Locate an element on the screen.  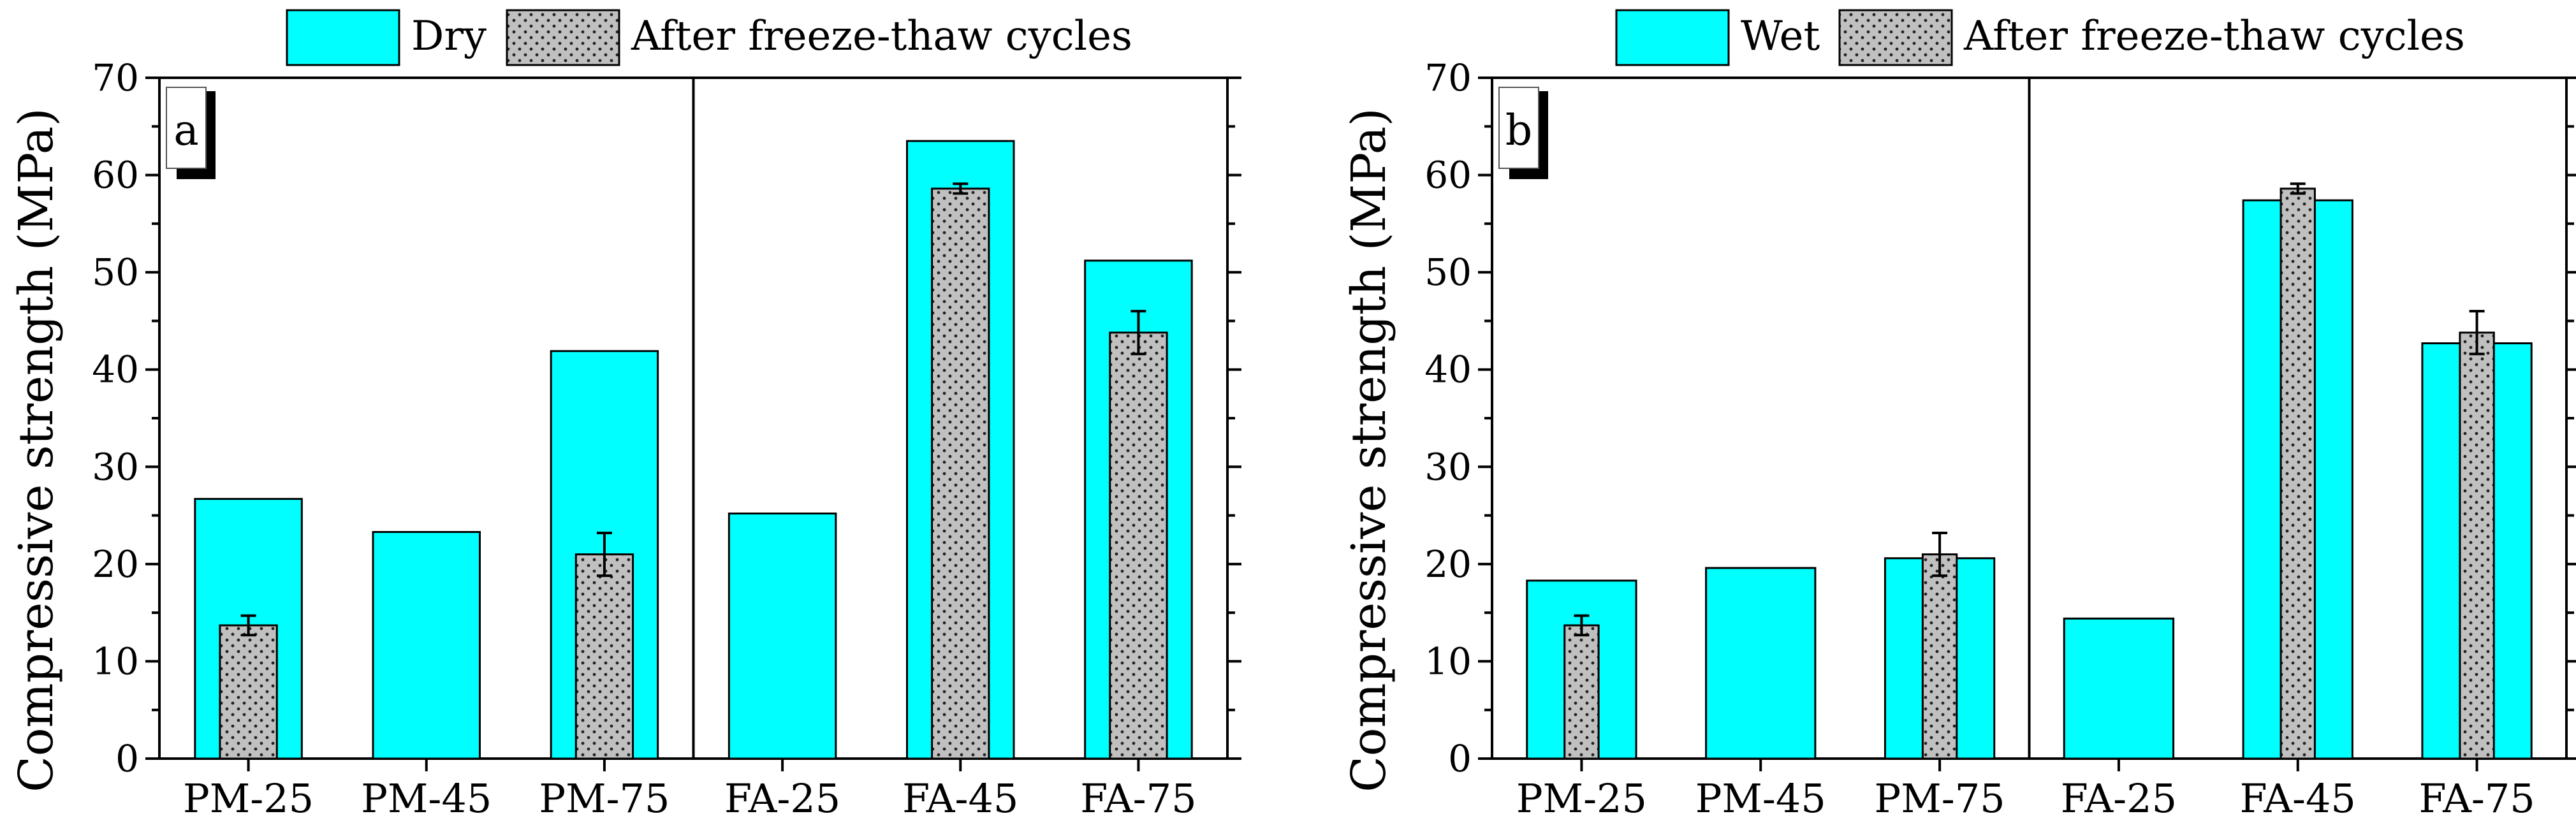
panel-label: b is located at coordinates (1519, 130).